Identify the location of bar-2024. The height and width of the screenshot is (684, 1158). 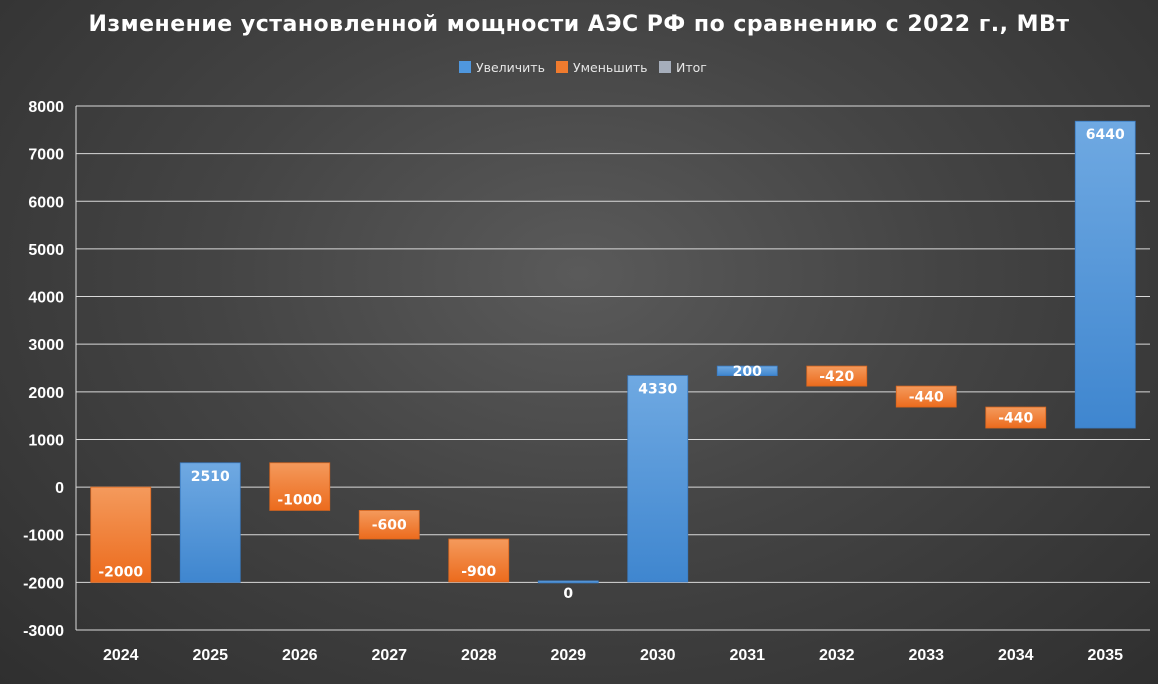
(121, 534).